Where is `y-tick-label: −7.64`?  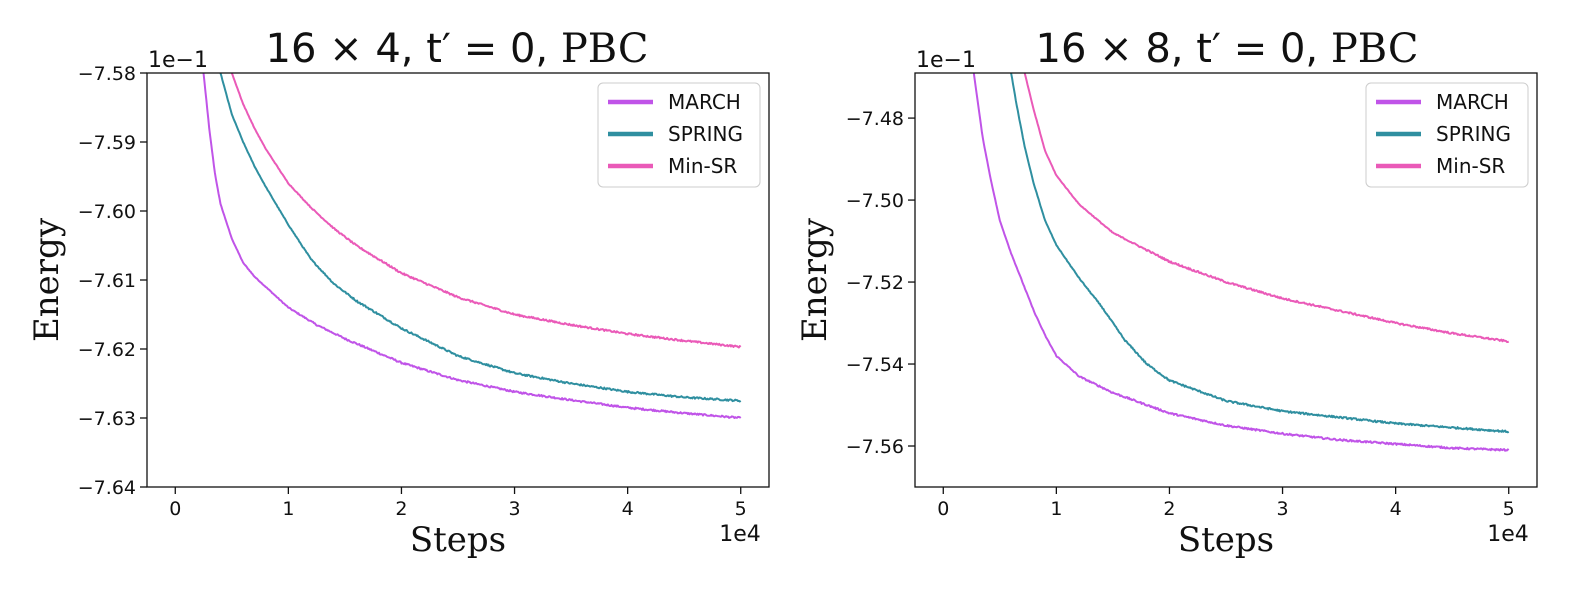
y-tick-label: −7.64 is located at coordinates (107, 488).